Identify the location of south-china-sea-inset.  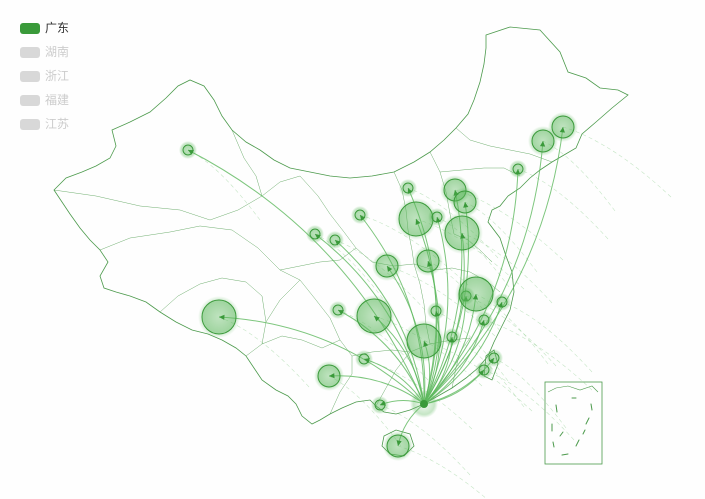
(573, 423).